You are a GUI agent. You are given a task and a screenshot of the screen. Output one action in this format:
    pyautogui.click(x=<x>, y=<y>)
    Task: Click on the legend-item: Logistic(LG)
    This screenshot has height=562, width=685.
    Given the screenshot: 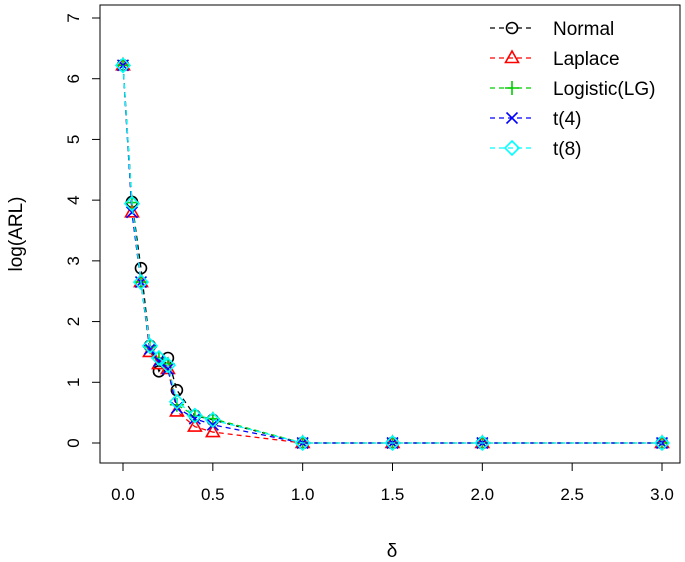 What is the action you would take?
    pyautogui.click(x=572, y=89)
    